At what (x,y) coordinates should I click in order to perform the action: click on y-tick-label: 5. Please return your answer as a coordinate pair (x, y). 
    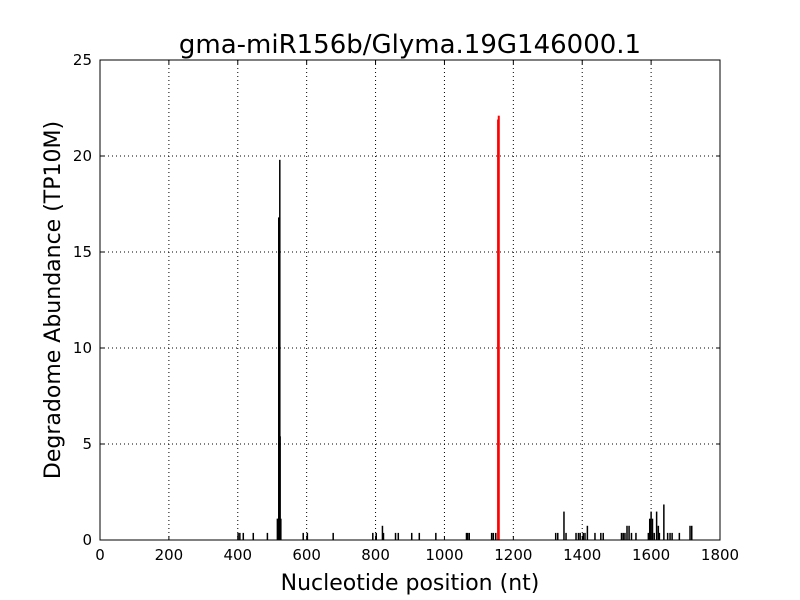
    Looking at the image, I should click on (87, 444).